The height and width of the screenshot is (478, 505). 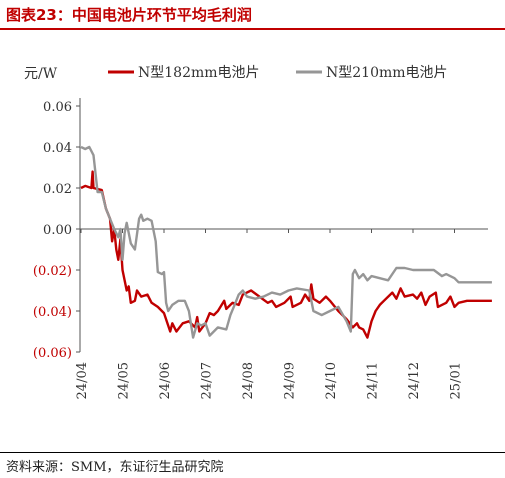 What do you see at coordinates (207, 380) in the screenshot?
I see `x-tick-label: 24/07` at bounding box center [207, 380].